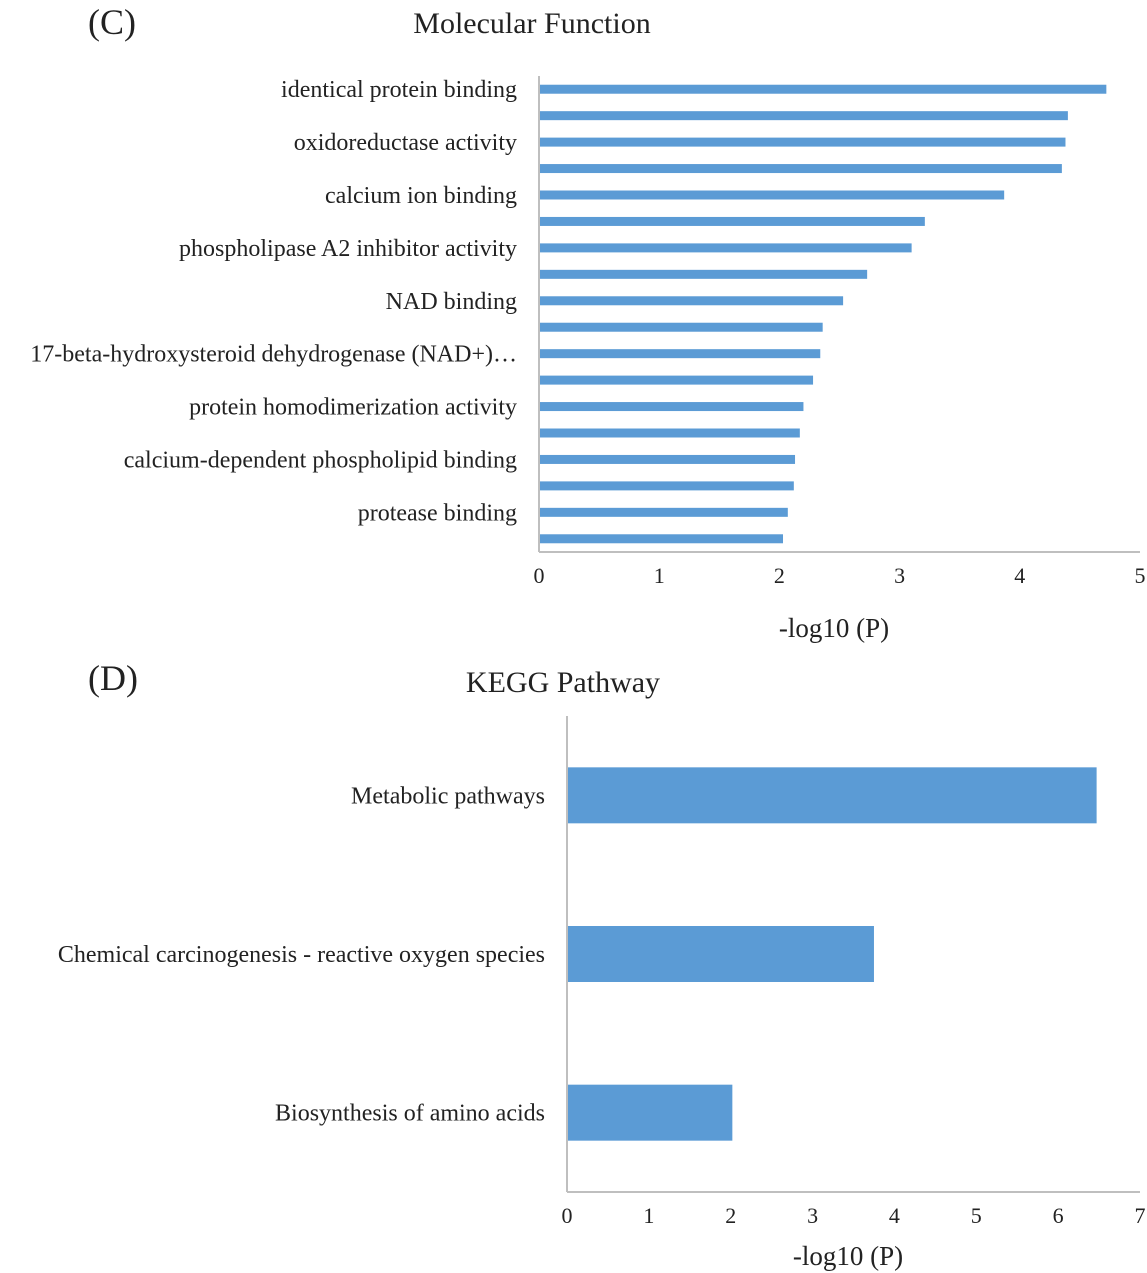 Image resolution: width=1147 pixels, height=1273 pixels. I want to click on mf-x-tick-label: 1, so click(659, 575).